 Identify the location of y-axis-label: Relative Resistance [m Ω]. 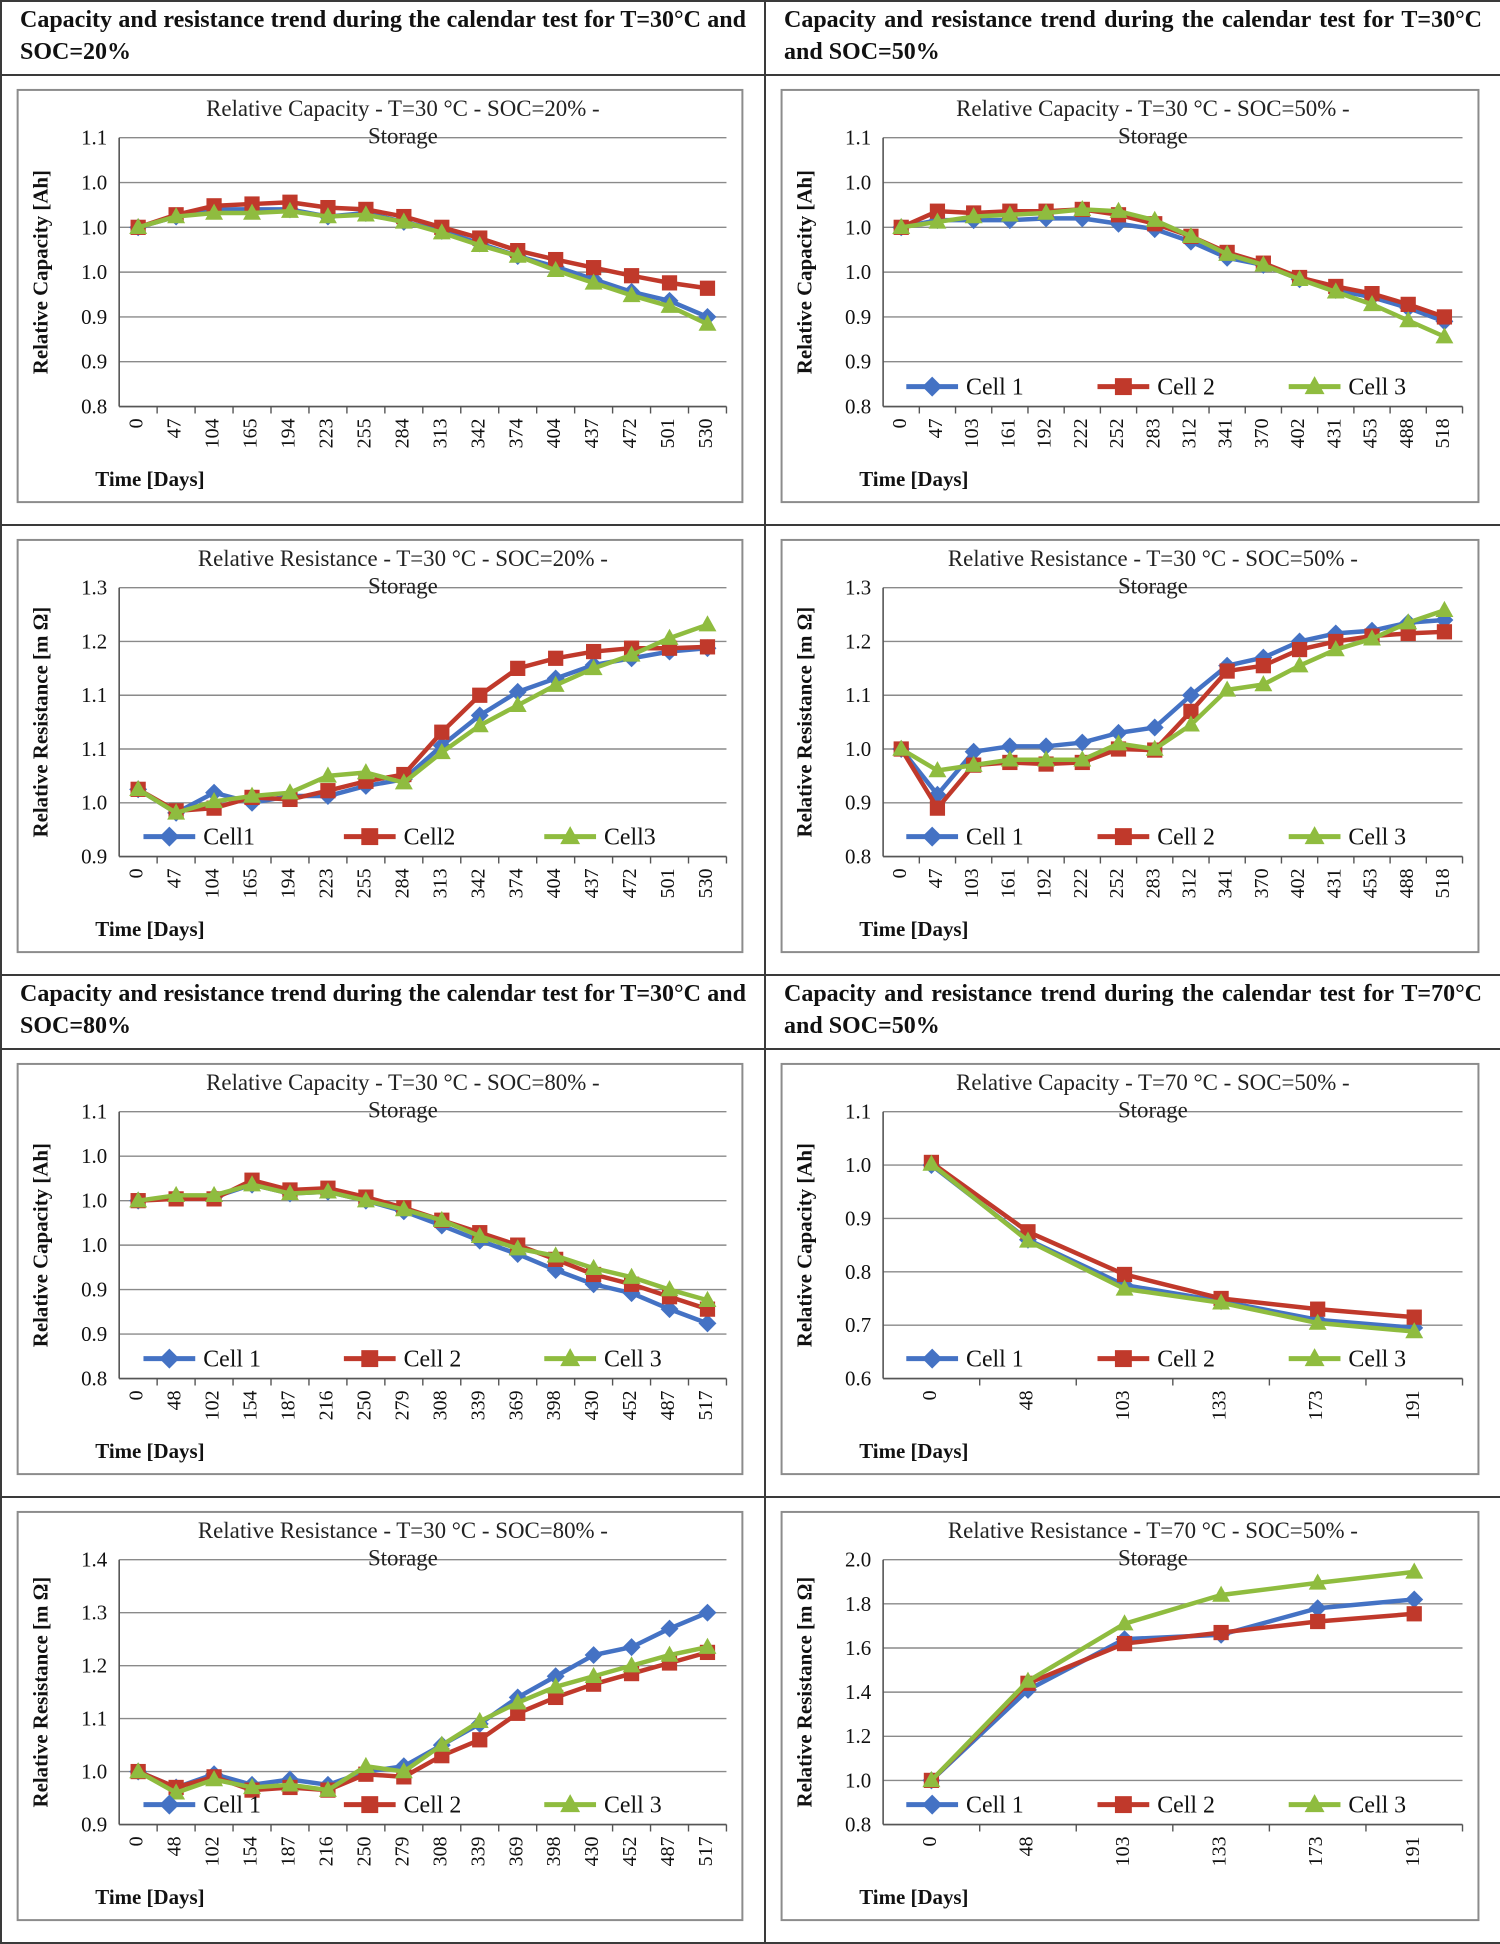
(804, 722).